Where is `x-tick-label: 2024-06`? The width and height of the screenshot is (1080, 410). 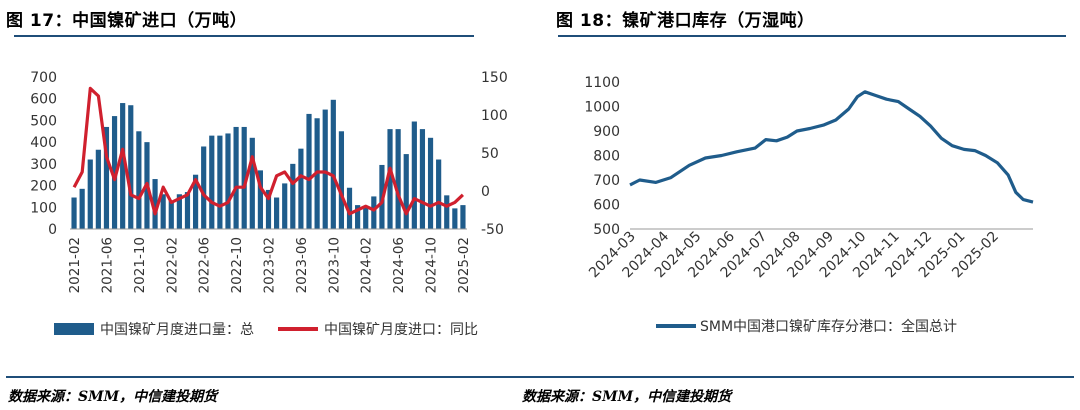
x-tick-label: 2024-06 is located at coordinates (399, 265).